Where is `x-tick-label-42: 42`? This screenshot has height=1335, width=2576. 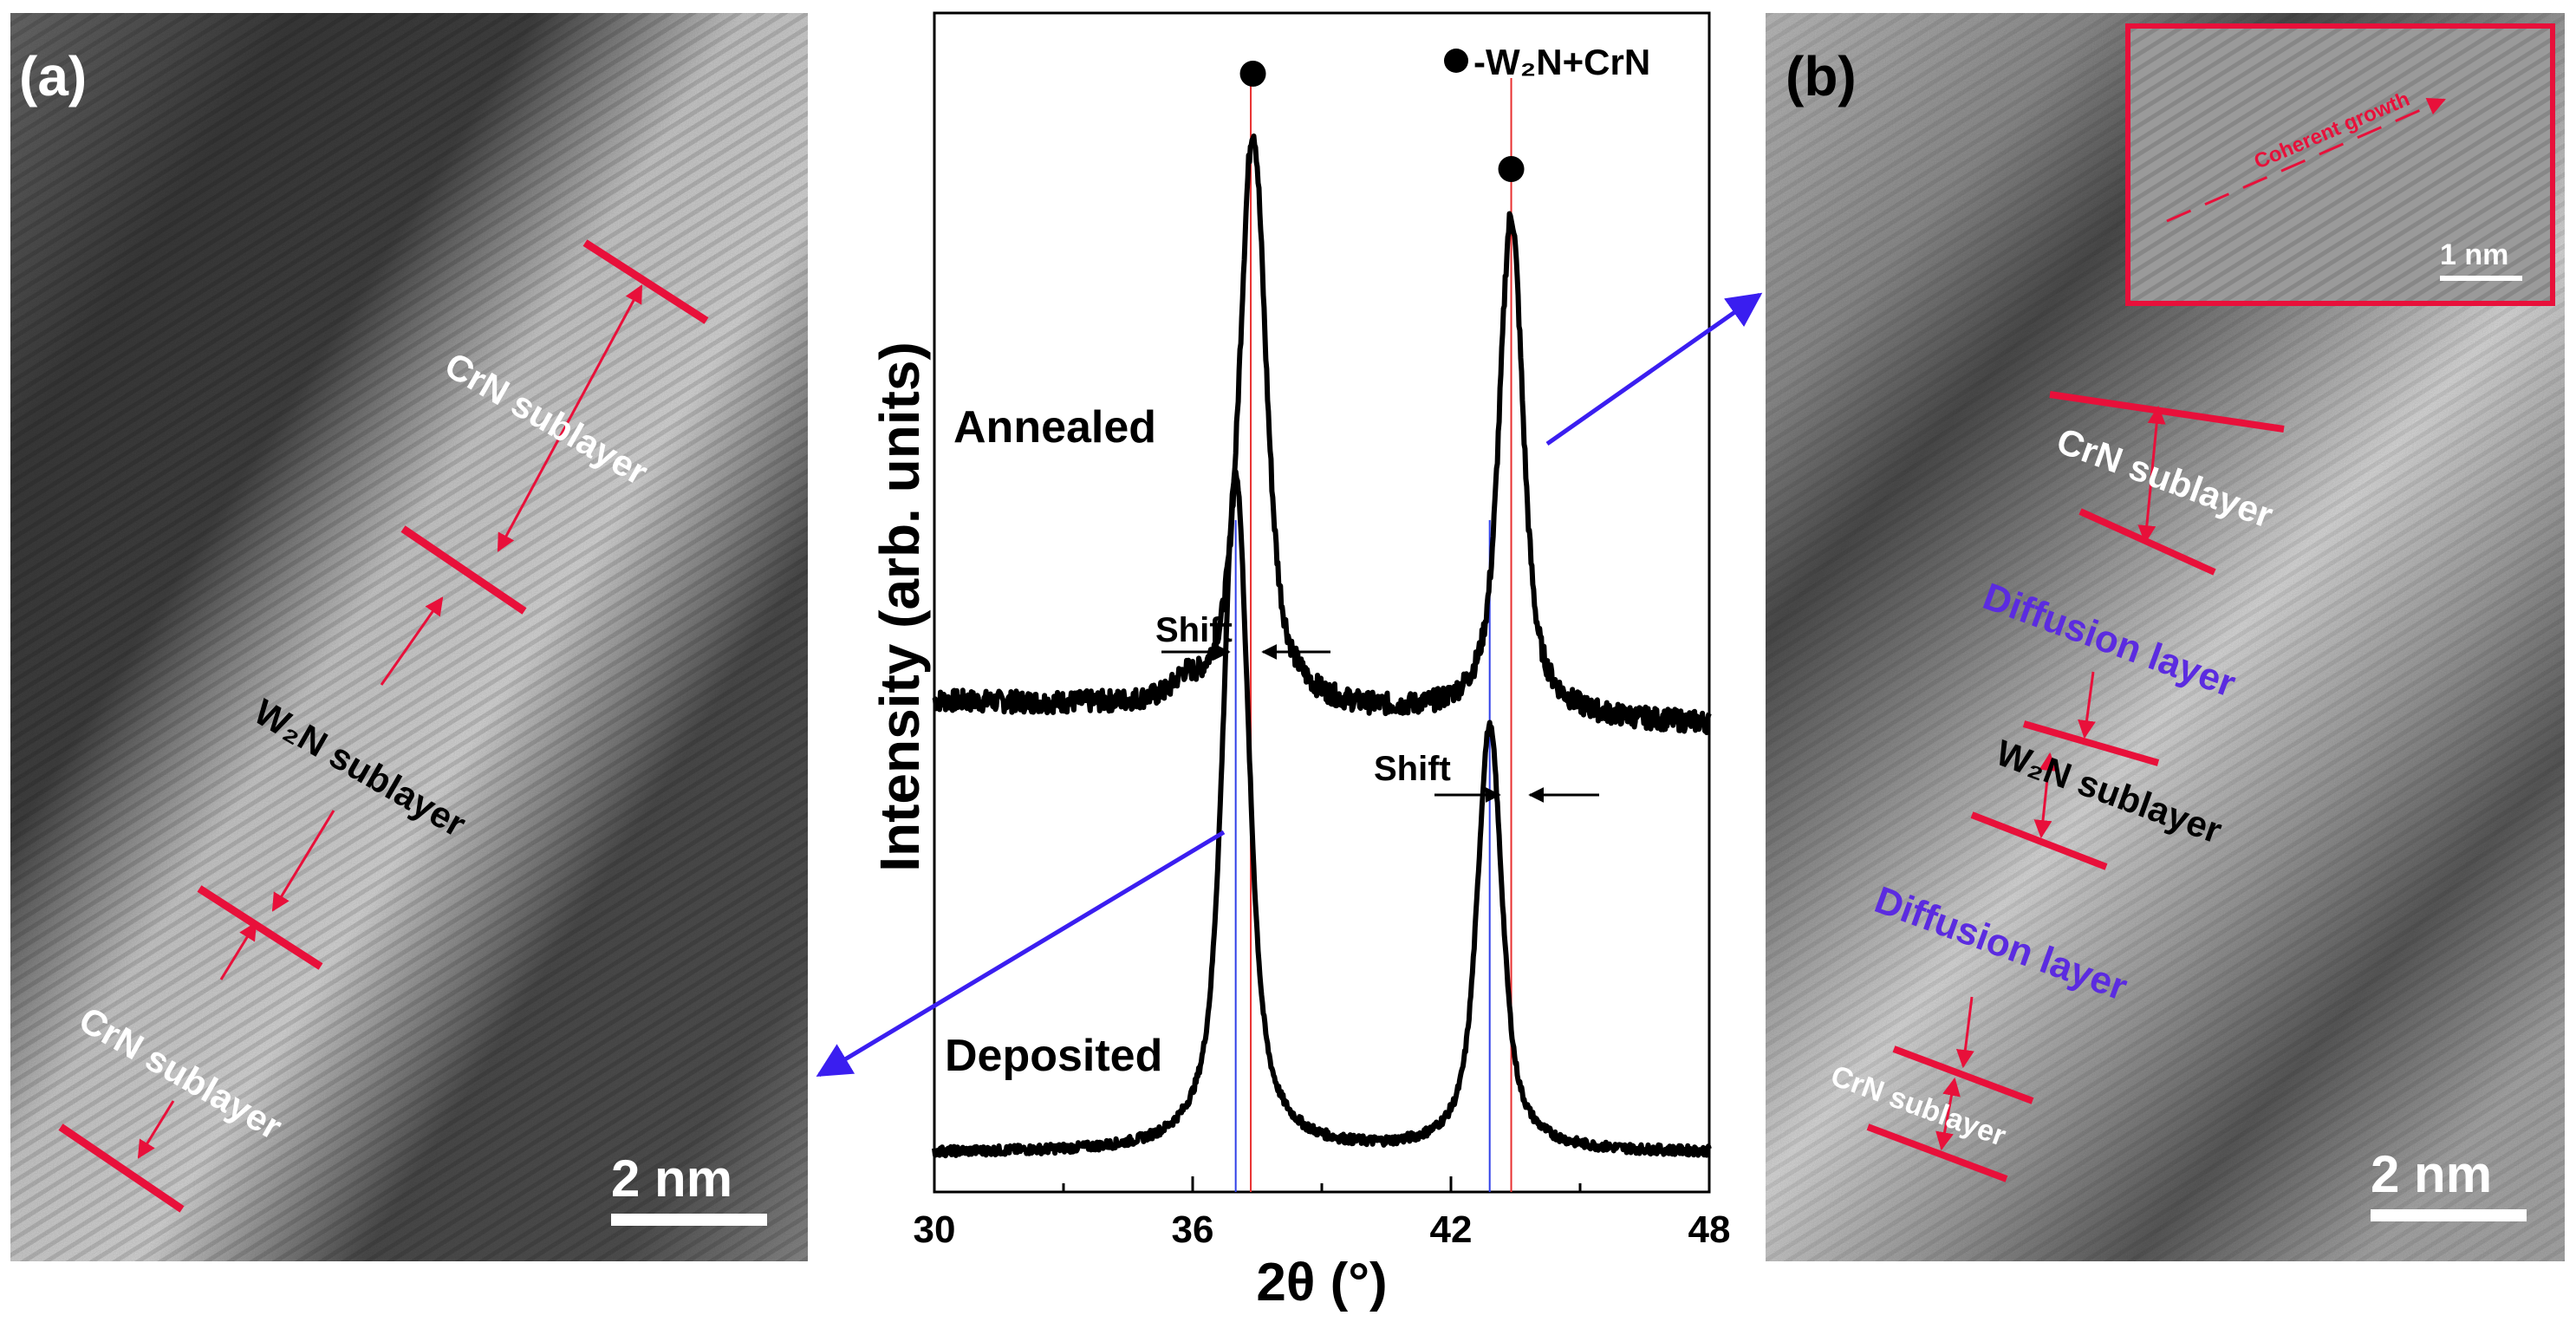
x-tick-label-42: 42 is located at coordinates (1451, 1229).